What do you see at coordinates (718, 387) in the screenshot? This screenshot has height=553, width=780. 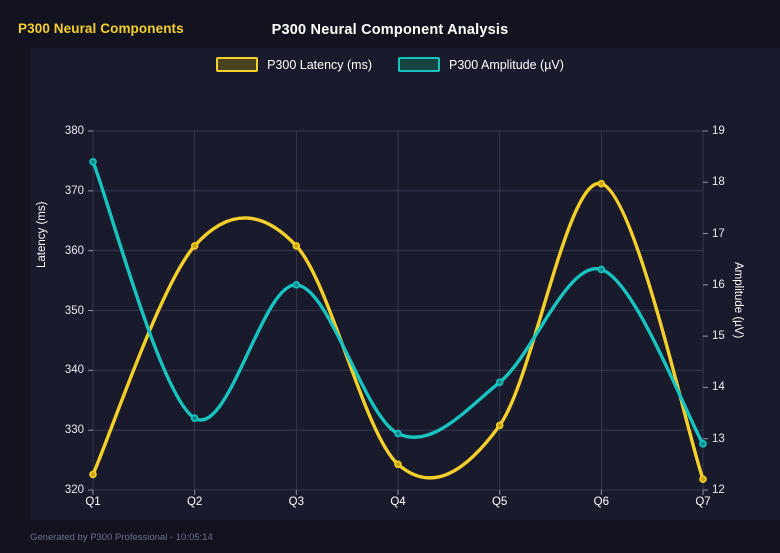 I see `y-axis-right-tick-label: 14` at bounding box center [718, 387].